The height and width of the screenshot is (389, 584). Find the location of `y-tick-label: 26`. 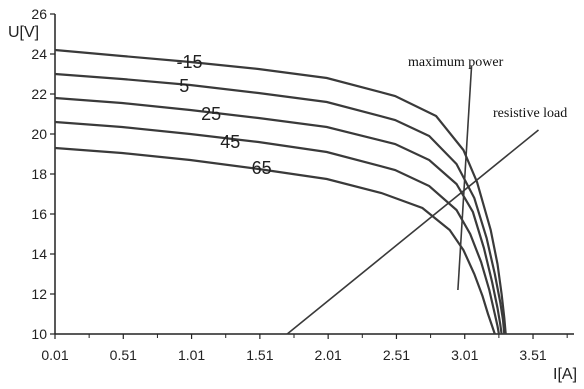

y-tick-label: 26 is located at coordinates (39, 14).